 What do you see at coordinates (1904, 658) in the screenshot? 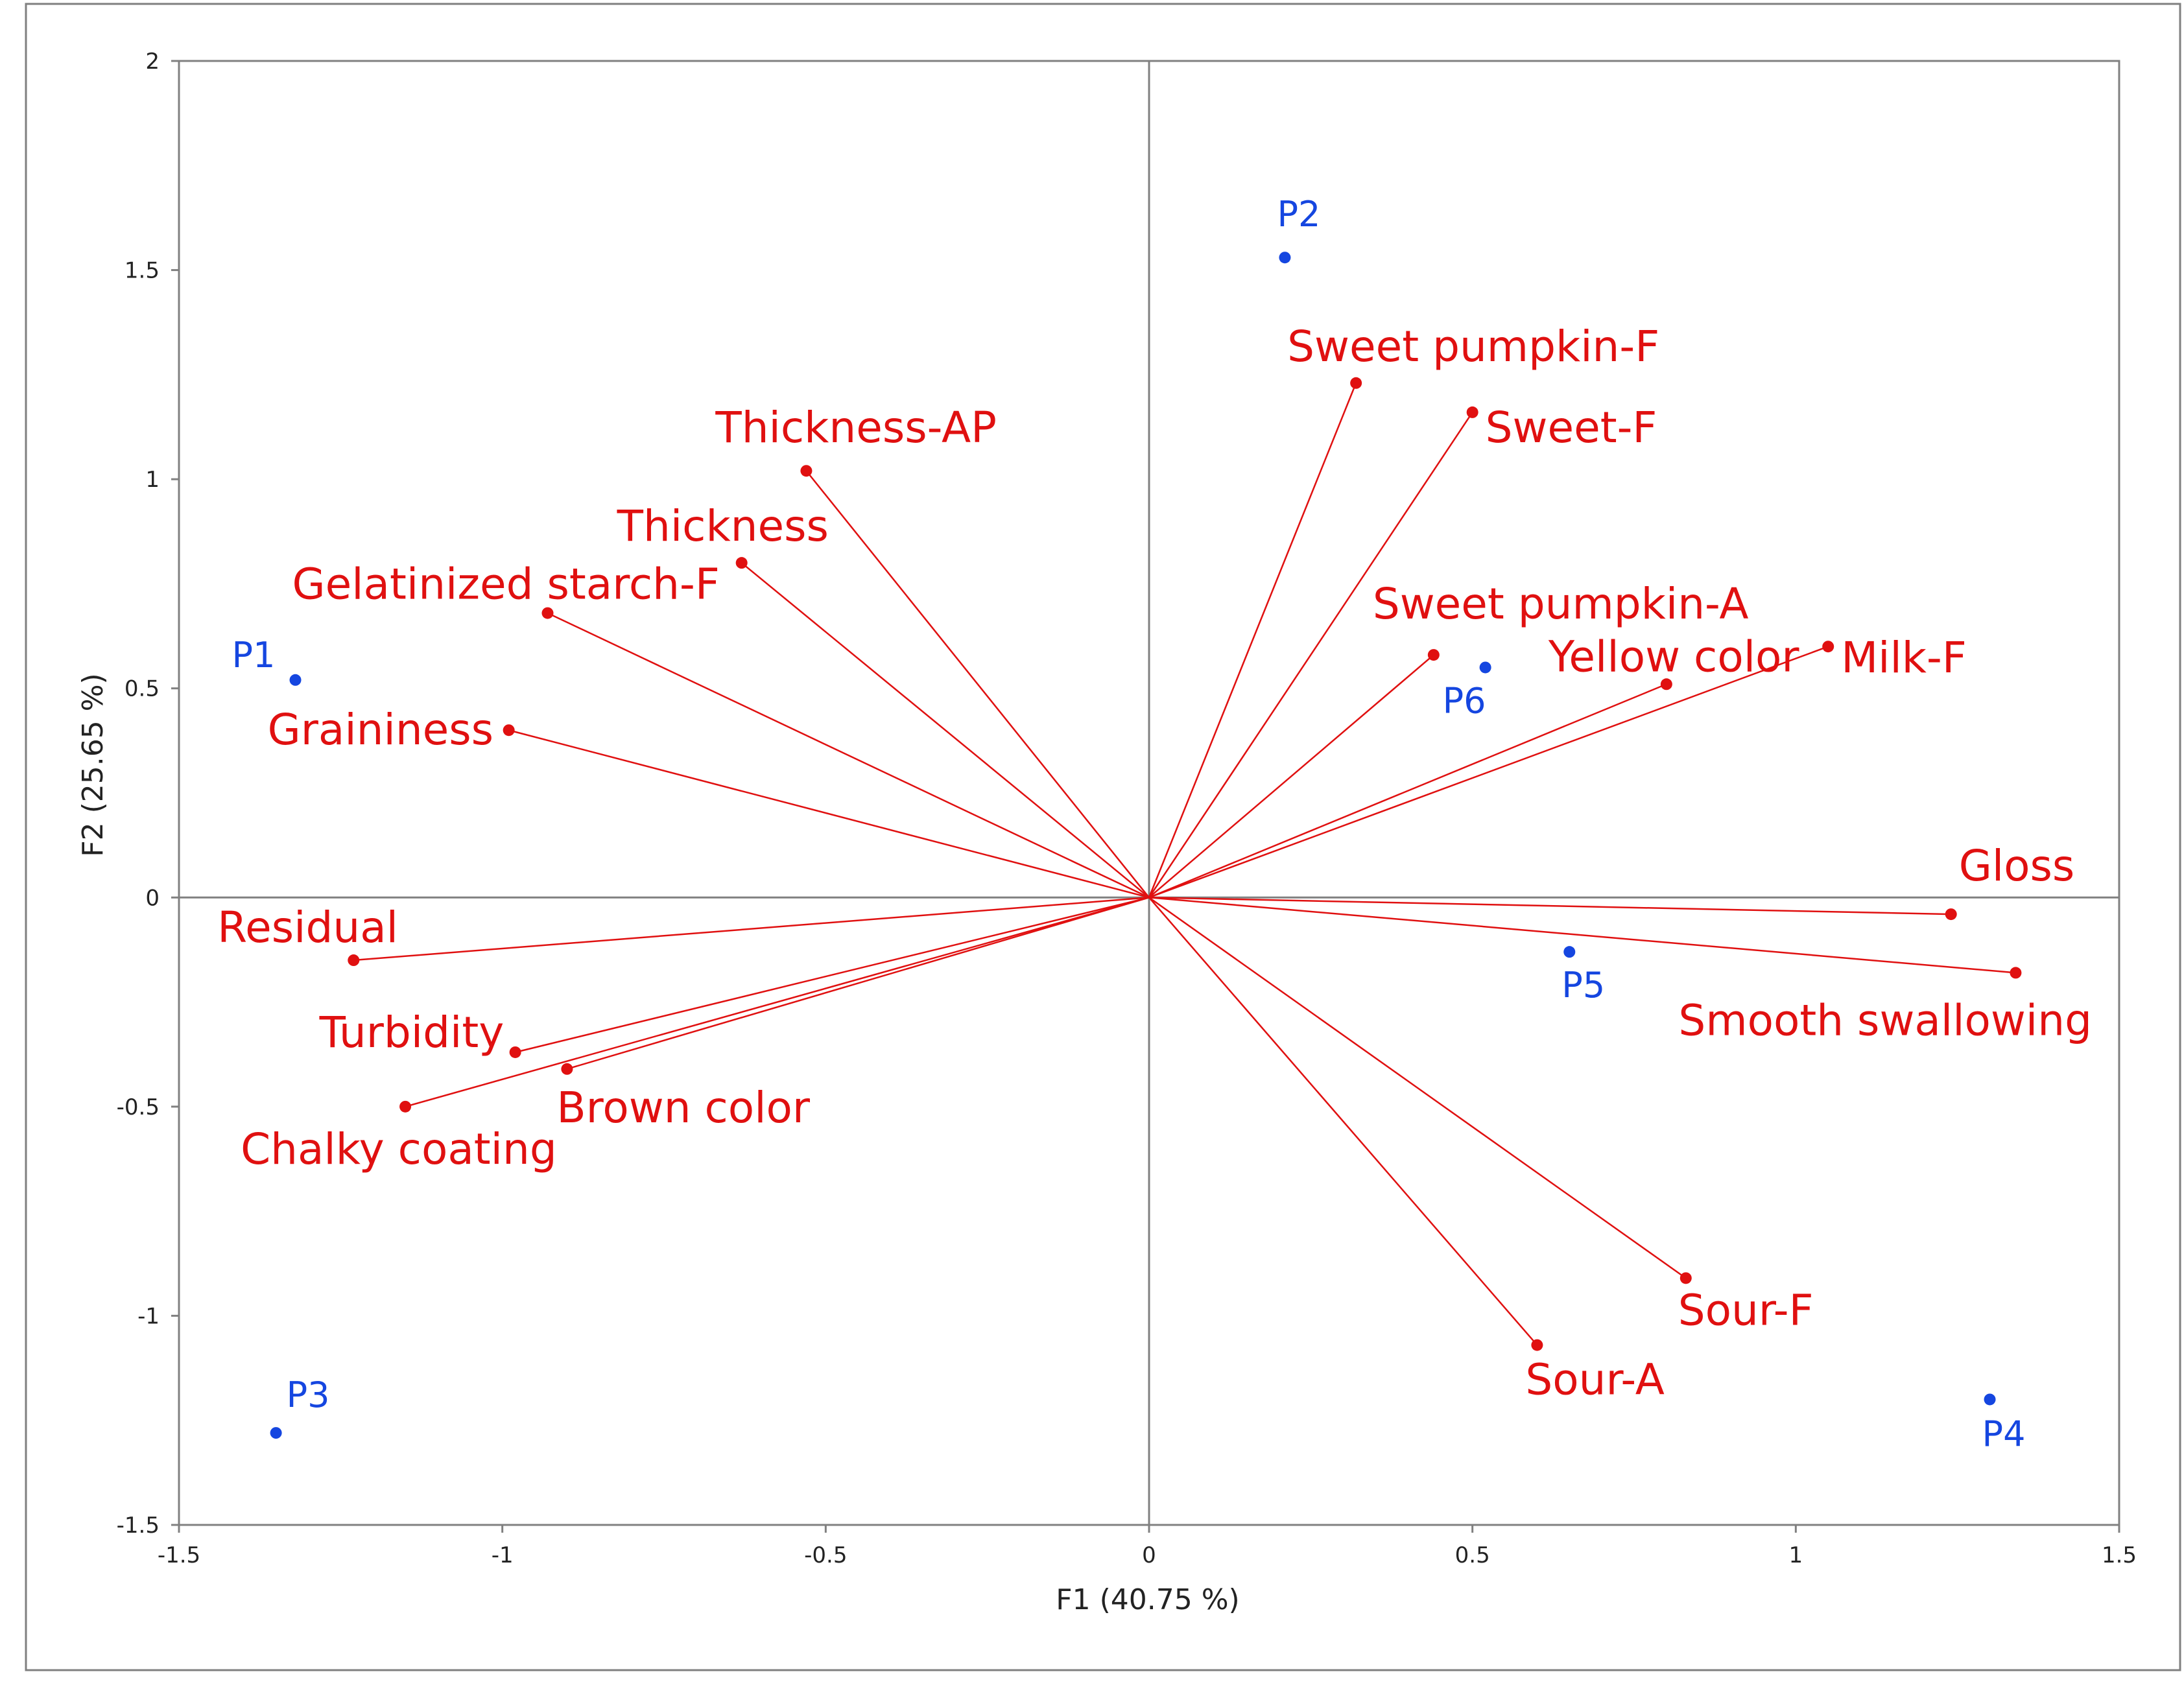
I see `variable-label: Milk-F` at bounding box center [1904, 658].